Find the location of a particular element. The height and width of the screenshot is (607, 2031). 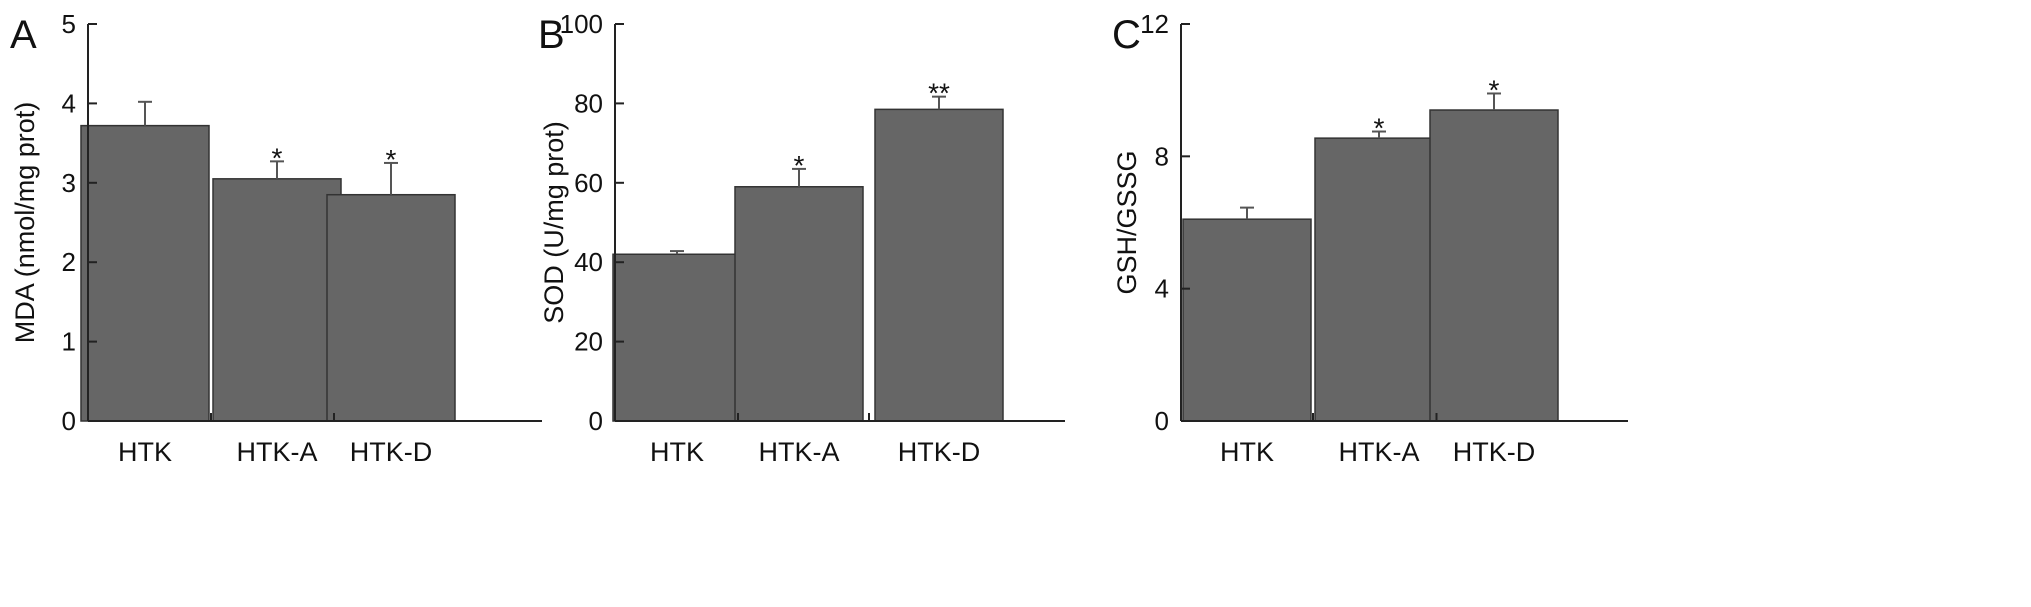

y-tick-label: 3 is located at coordinates (69, 183).